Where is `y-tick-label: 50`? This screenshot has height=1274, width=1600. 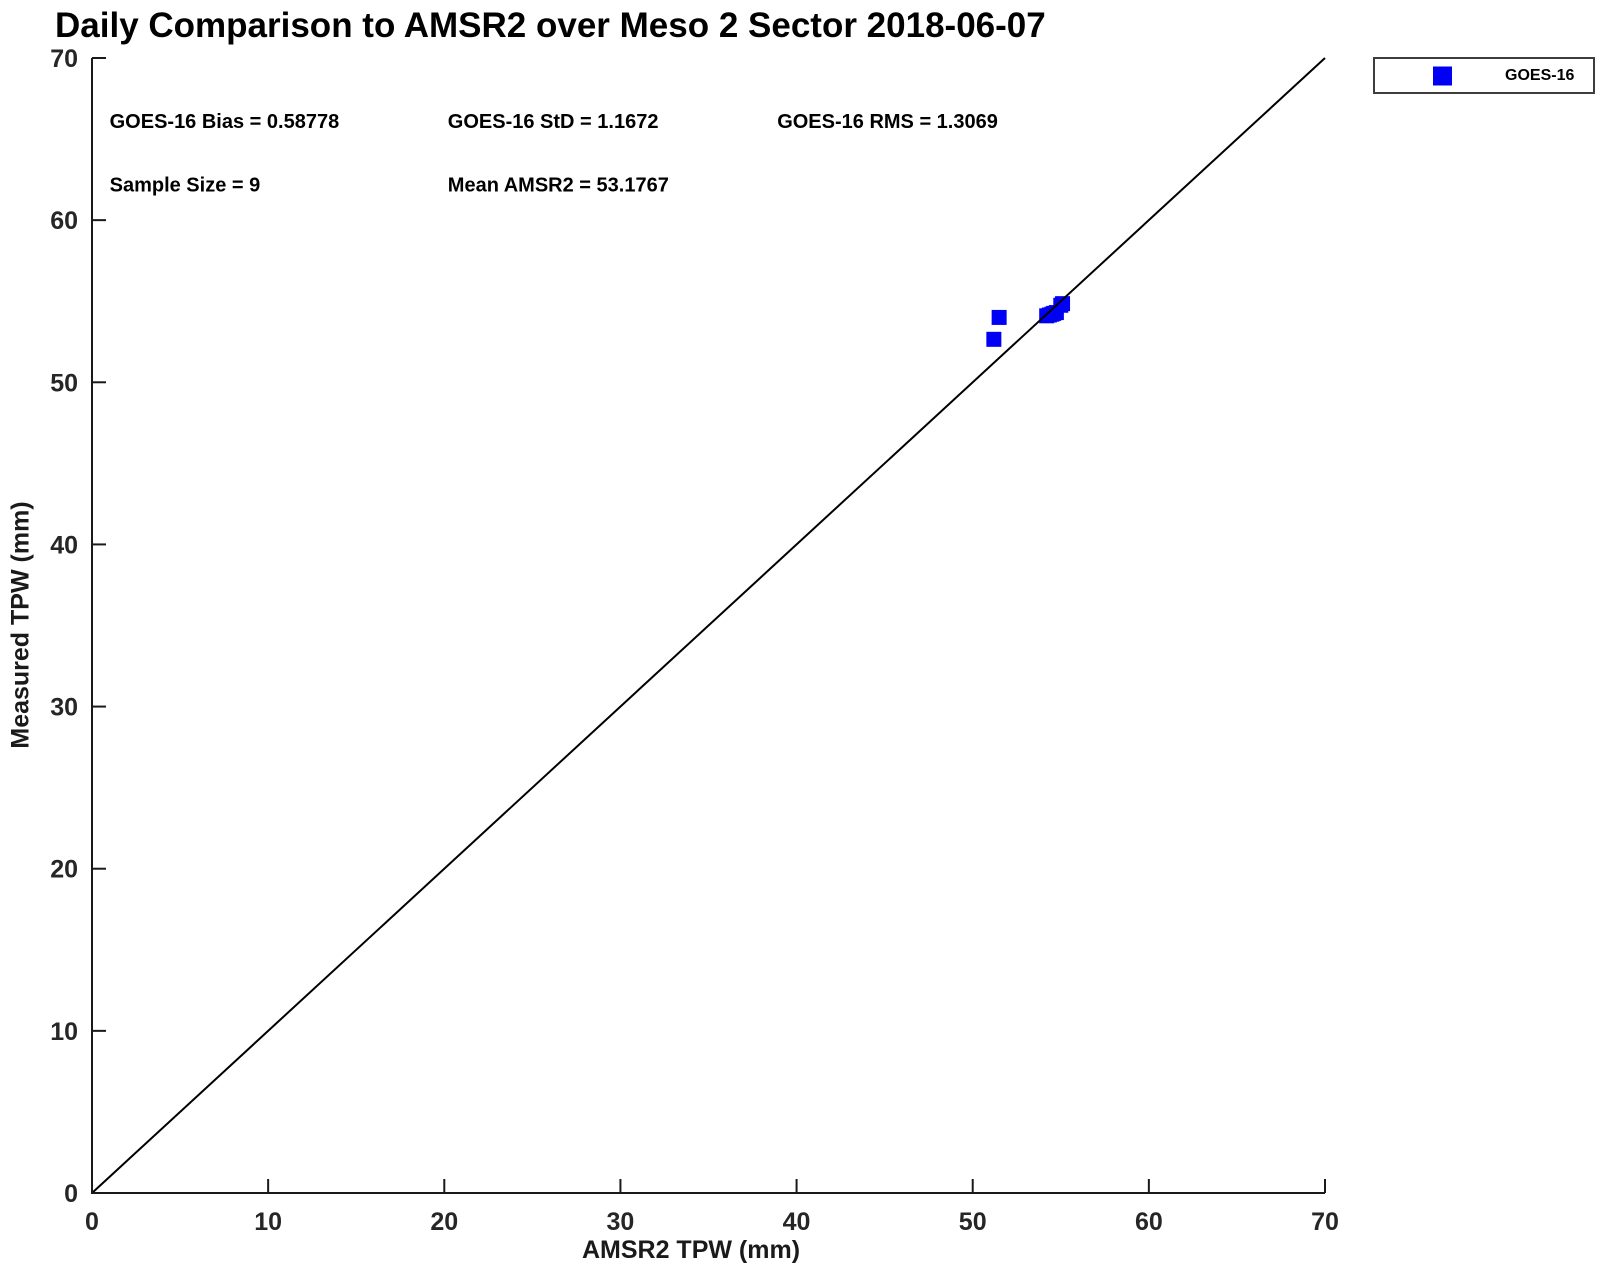 y-tick-label: 50 is located at coordinates (64, 383).